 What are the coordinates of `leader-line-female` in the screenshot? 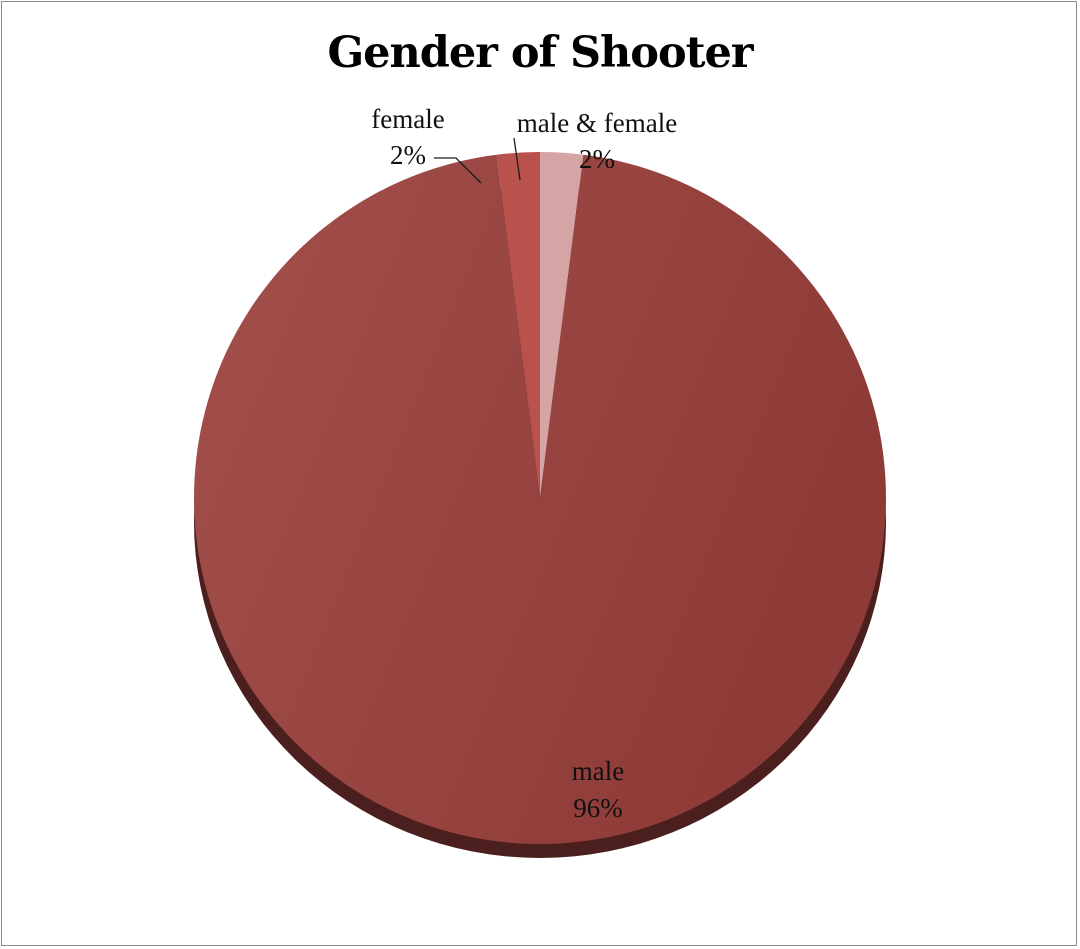 It's located at (458, 170).